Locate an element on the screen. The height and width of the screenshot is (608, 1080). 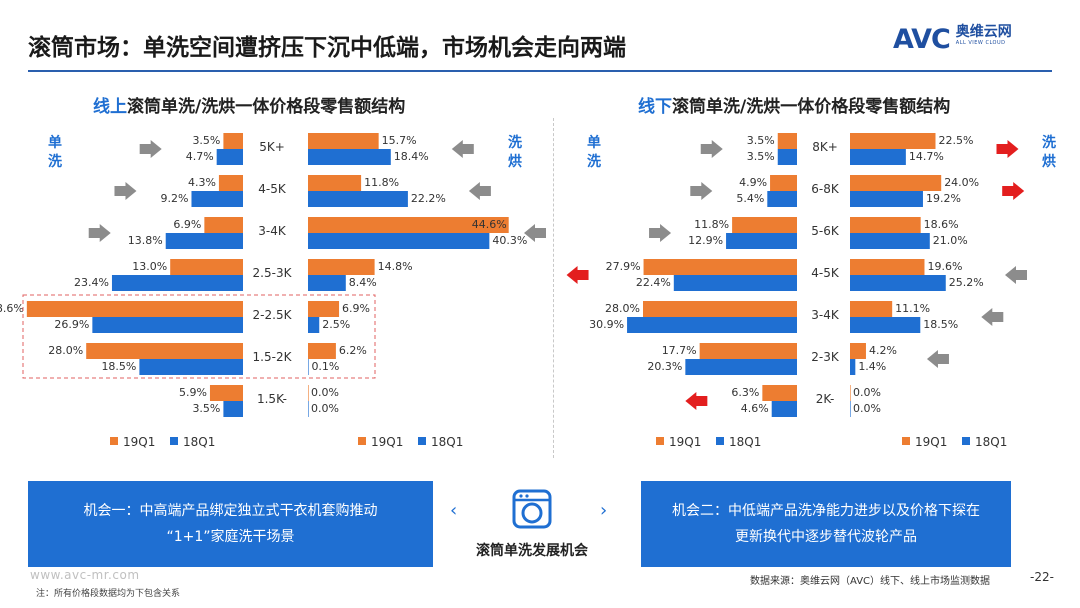
washing-machine-icon is located at coordinates (532, 511).